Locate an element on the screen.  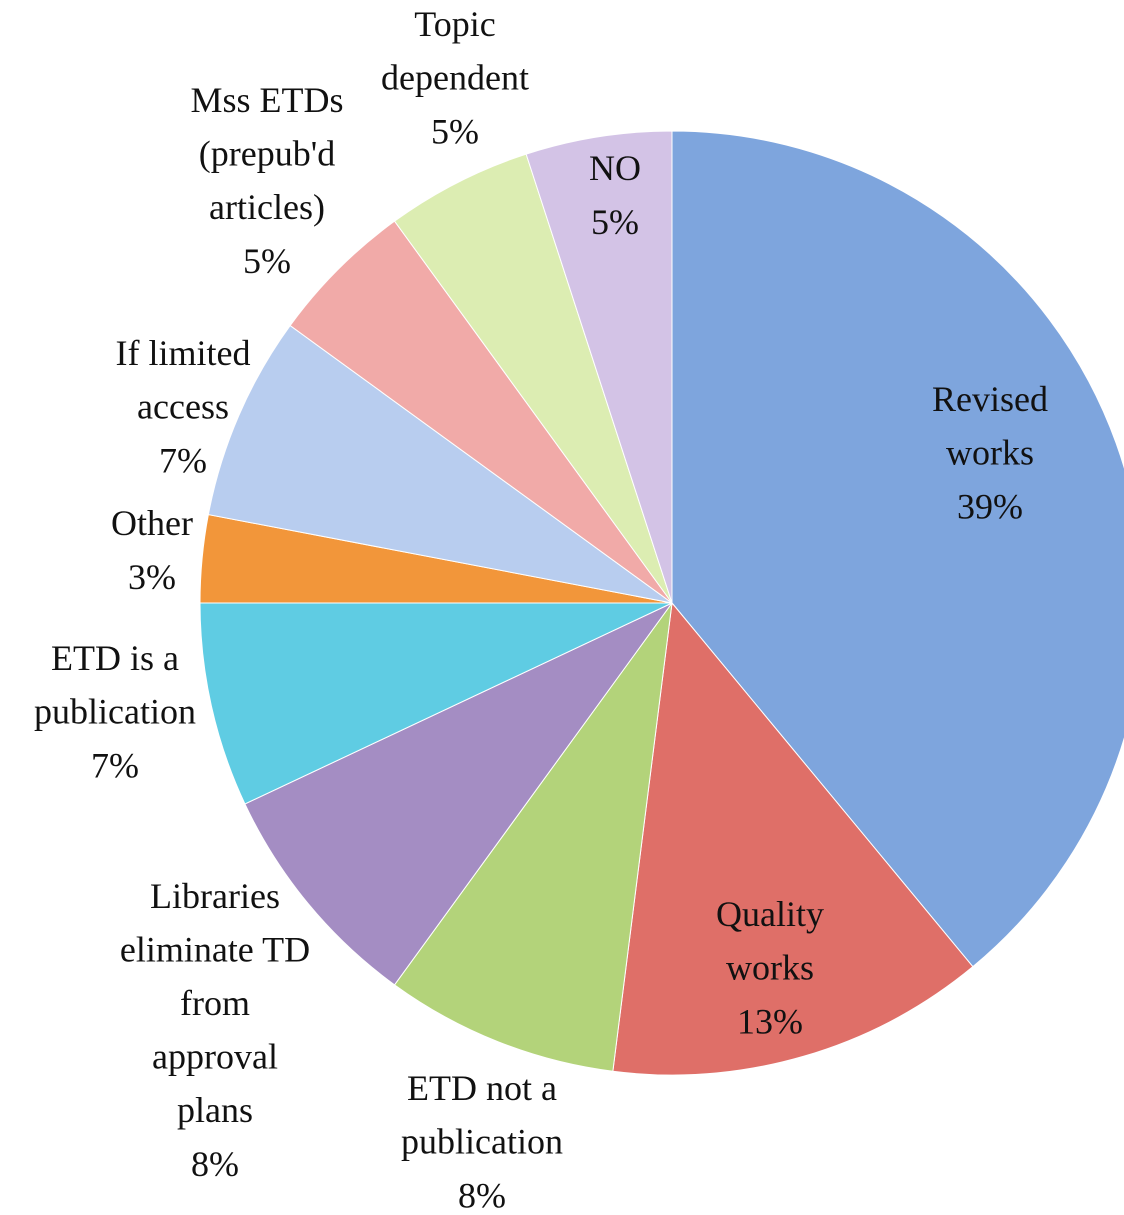
slice-label: Quality works is located at coordinates (770, 941).